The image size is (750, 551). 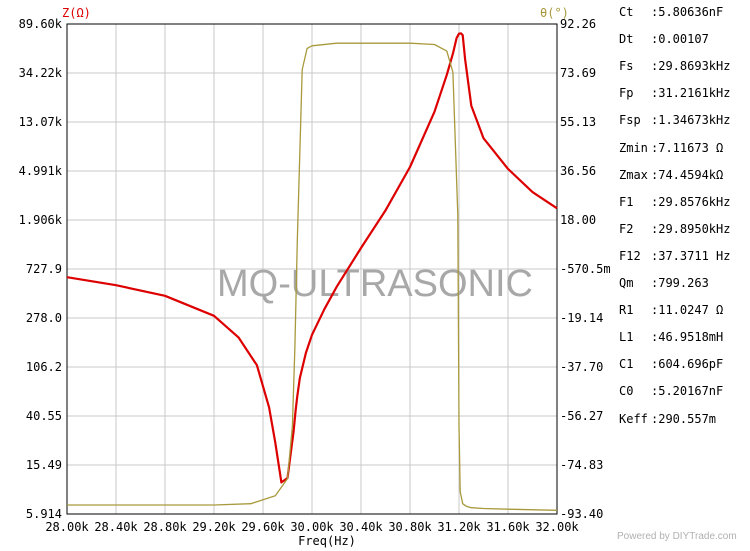 I want to click on x-tick-label: 29.60k, so click(x=263, y=527).